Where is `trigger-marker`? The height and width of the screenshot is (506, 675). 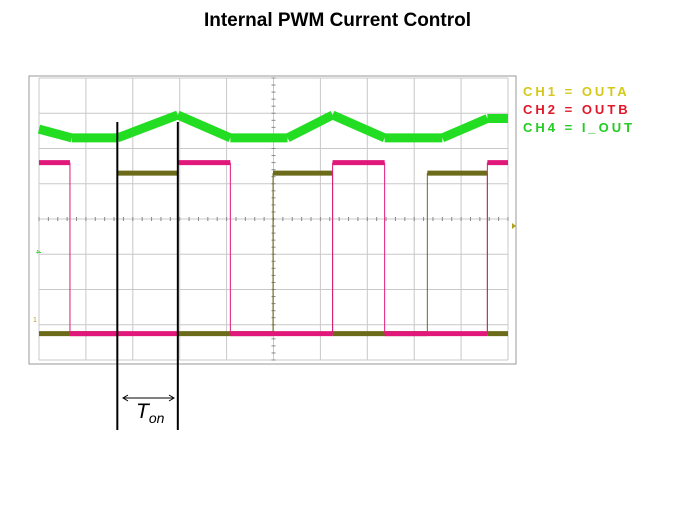 trigger-marker is located at coordinates (514, 226).